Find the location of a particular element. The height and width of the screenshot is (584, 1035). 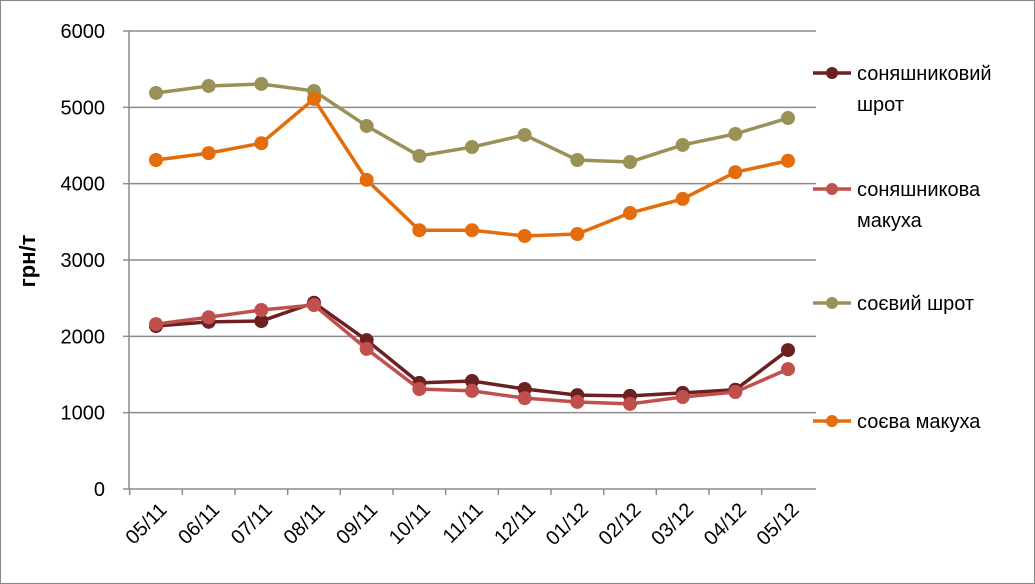

y-axis-label: грн/т is located at coordinates (27, 260).